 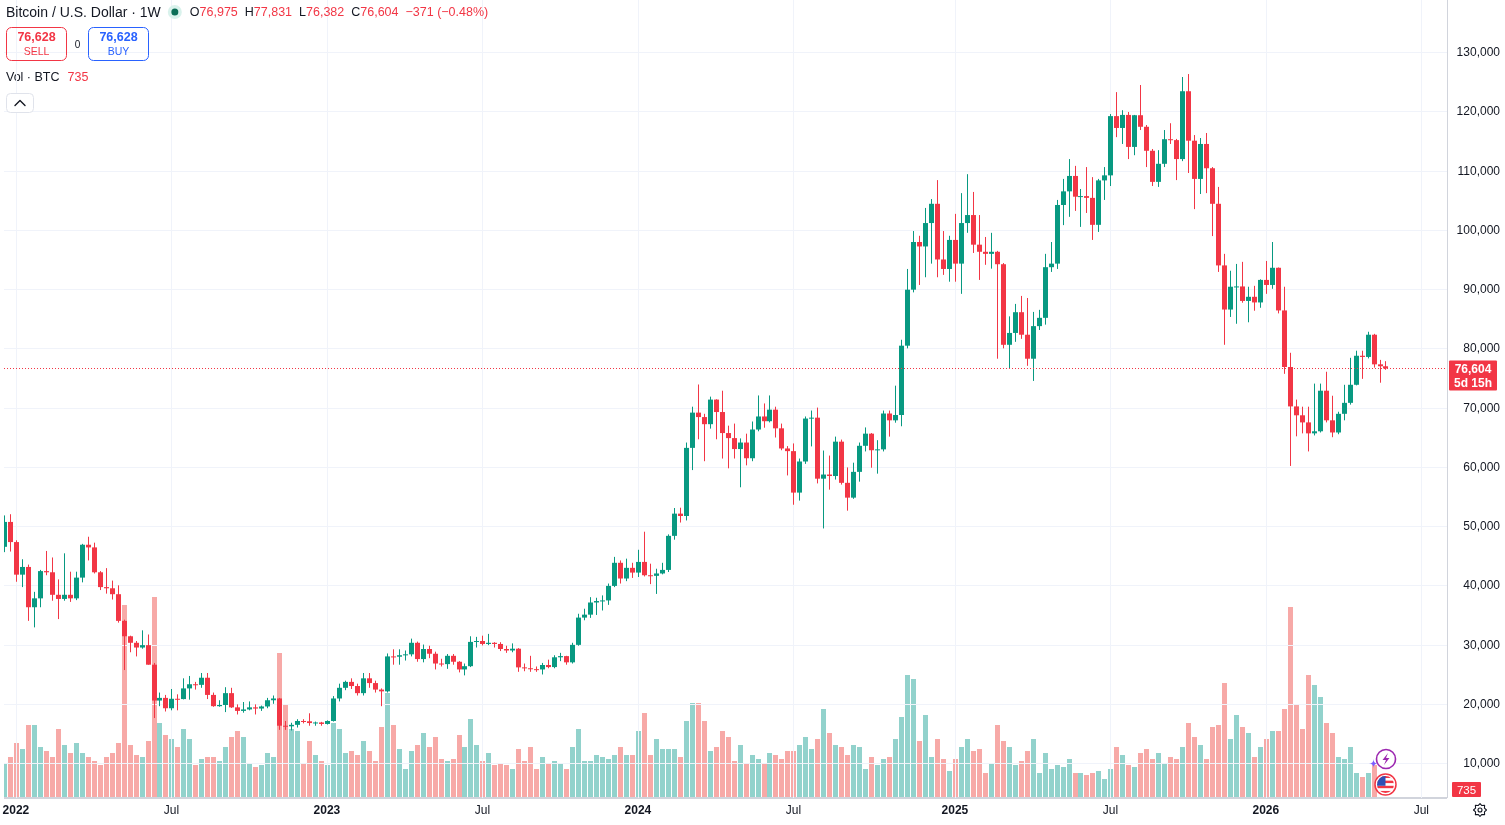 I want to click on y-tick-label: 20,000, so click(x=1482, y=703).